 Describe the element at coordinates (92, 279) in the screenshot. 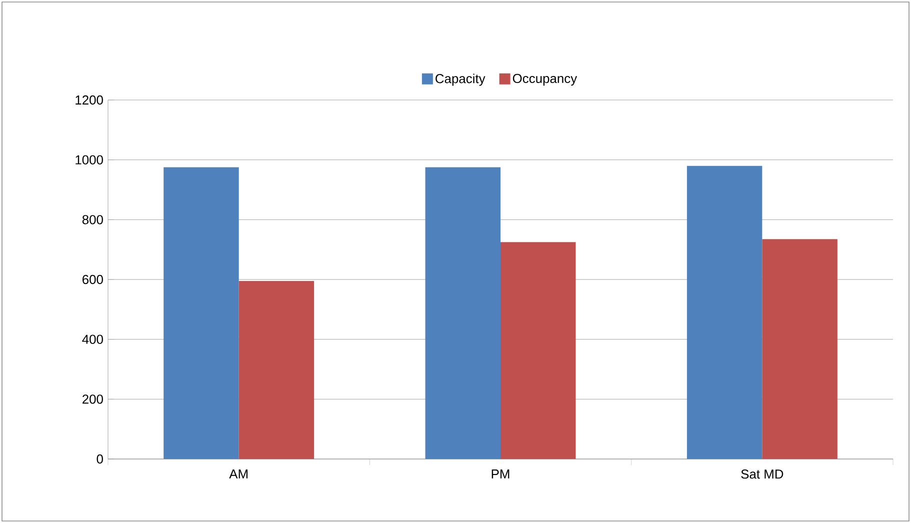

I see `y-tick-label: 600` at that location.